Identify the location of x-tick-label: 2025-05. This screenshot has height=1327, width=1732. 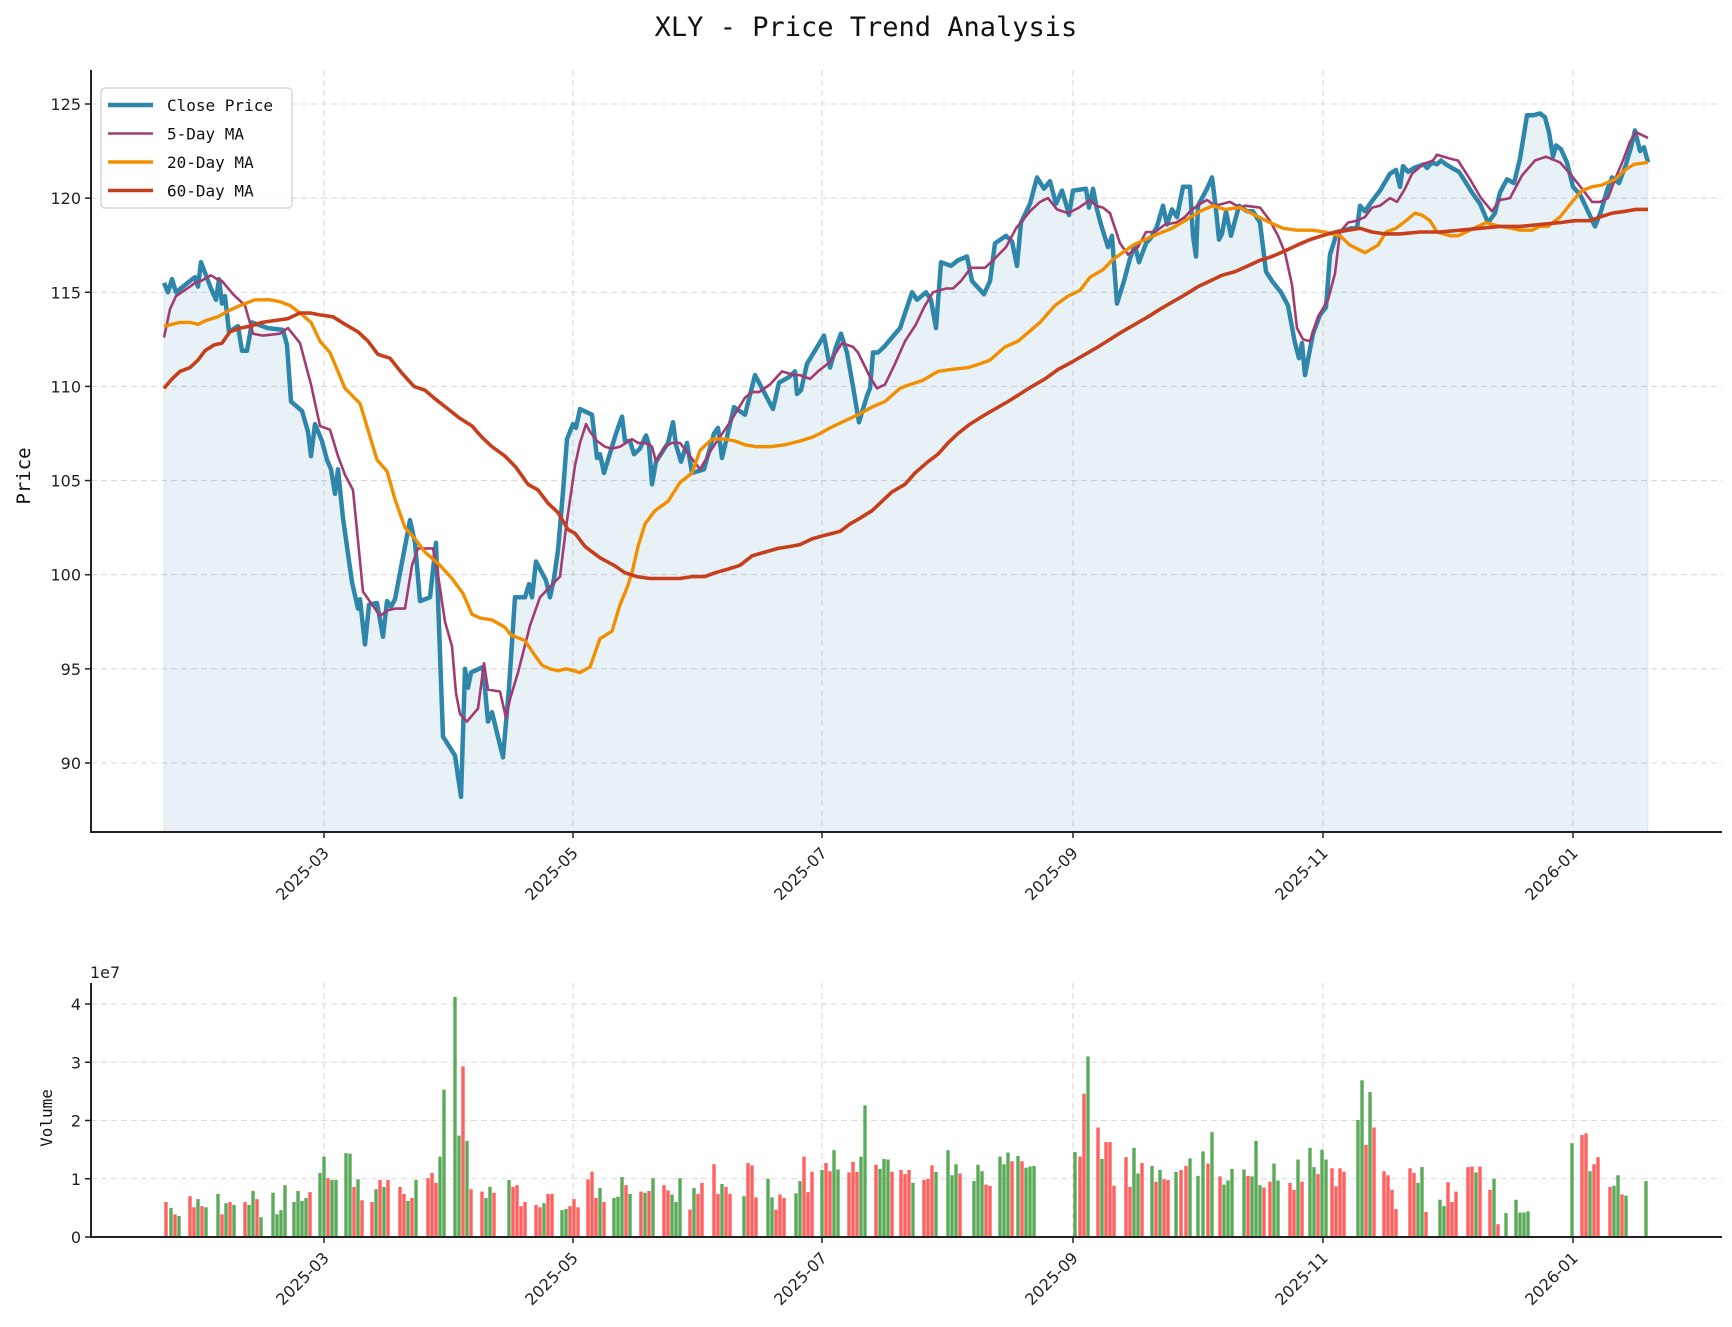
(551, 873).